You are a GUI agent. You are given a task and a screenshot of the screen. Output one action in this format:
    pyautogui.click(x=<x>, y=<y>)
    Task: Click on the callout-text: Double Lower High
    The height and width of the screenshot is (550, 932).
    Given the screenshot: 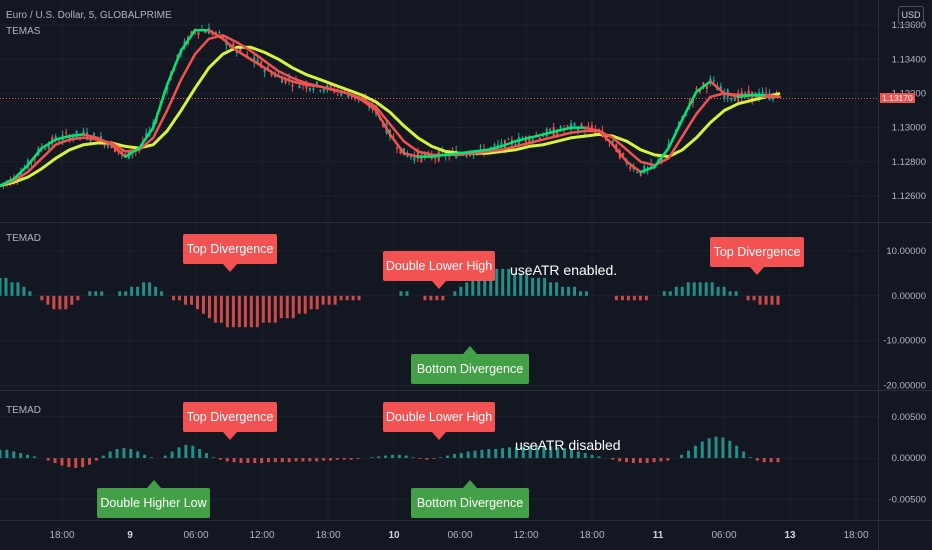 What is the action you would take?
    pyautogui.click(x=439, y=417)
    